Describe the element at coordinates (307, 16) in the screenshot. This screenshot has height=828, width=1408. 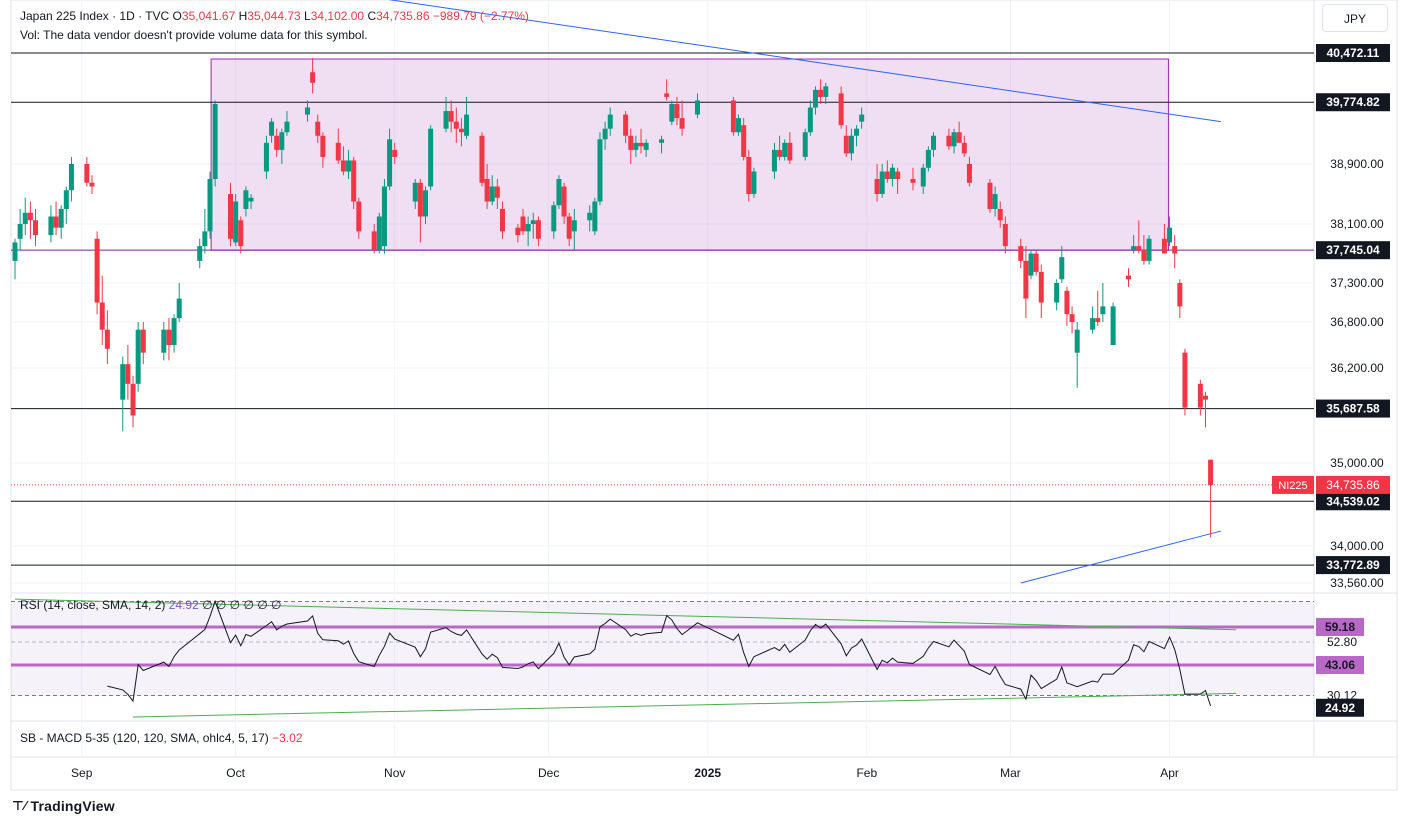
I see `low-label: L` at that location.